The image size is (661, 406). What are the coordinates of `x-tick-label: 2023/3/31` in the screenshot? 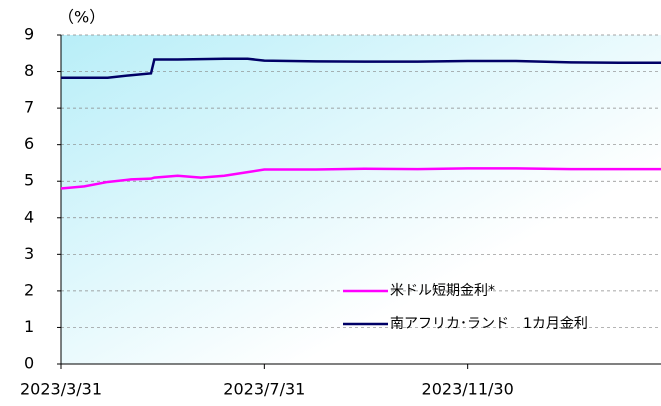 It's located at (61, 389).